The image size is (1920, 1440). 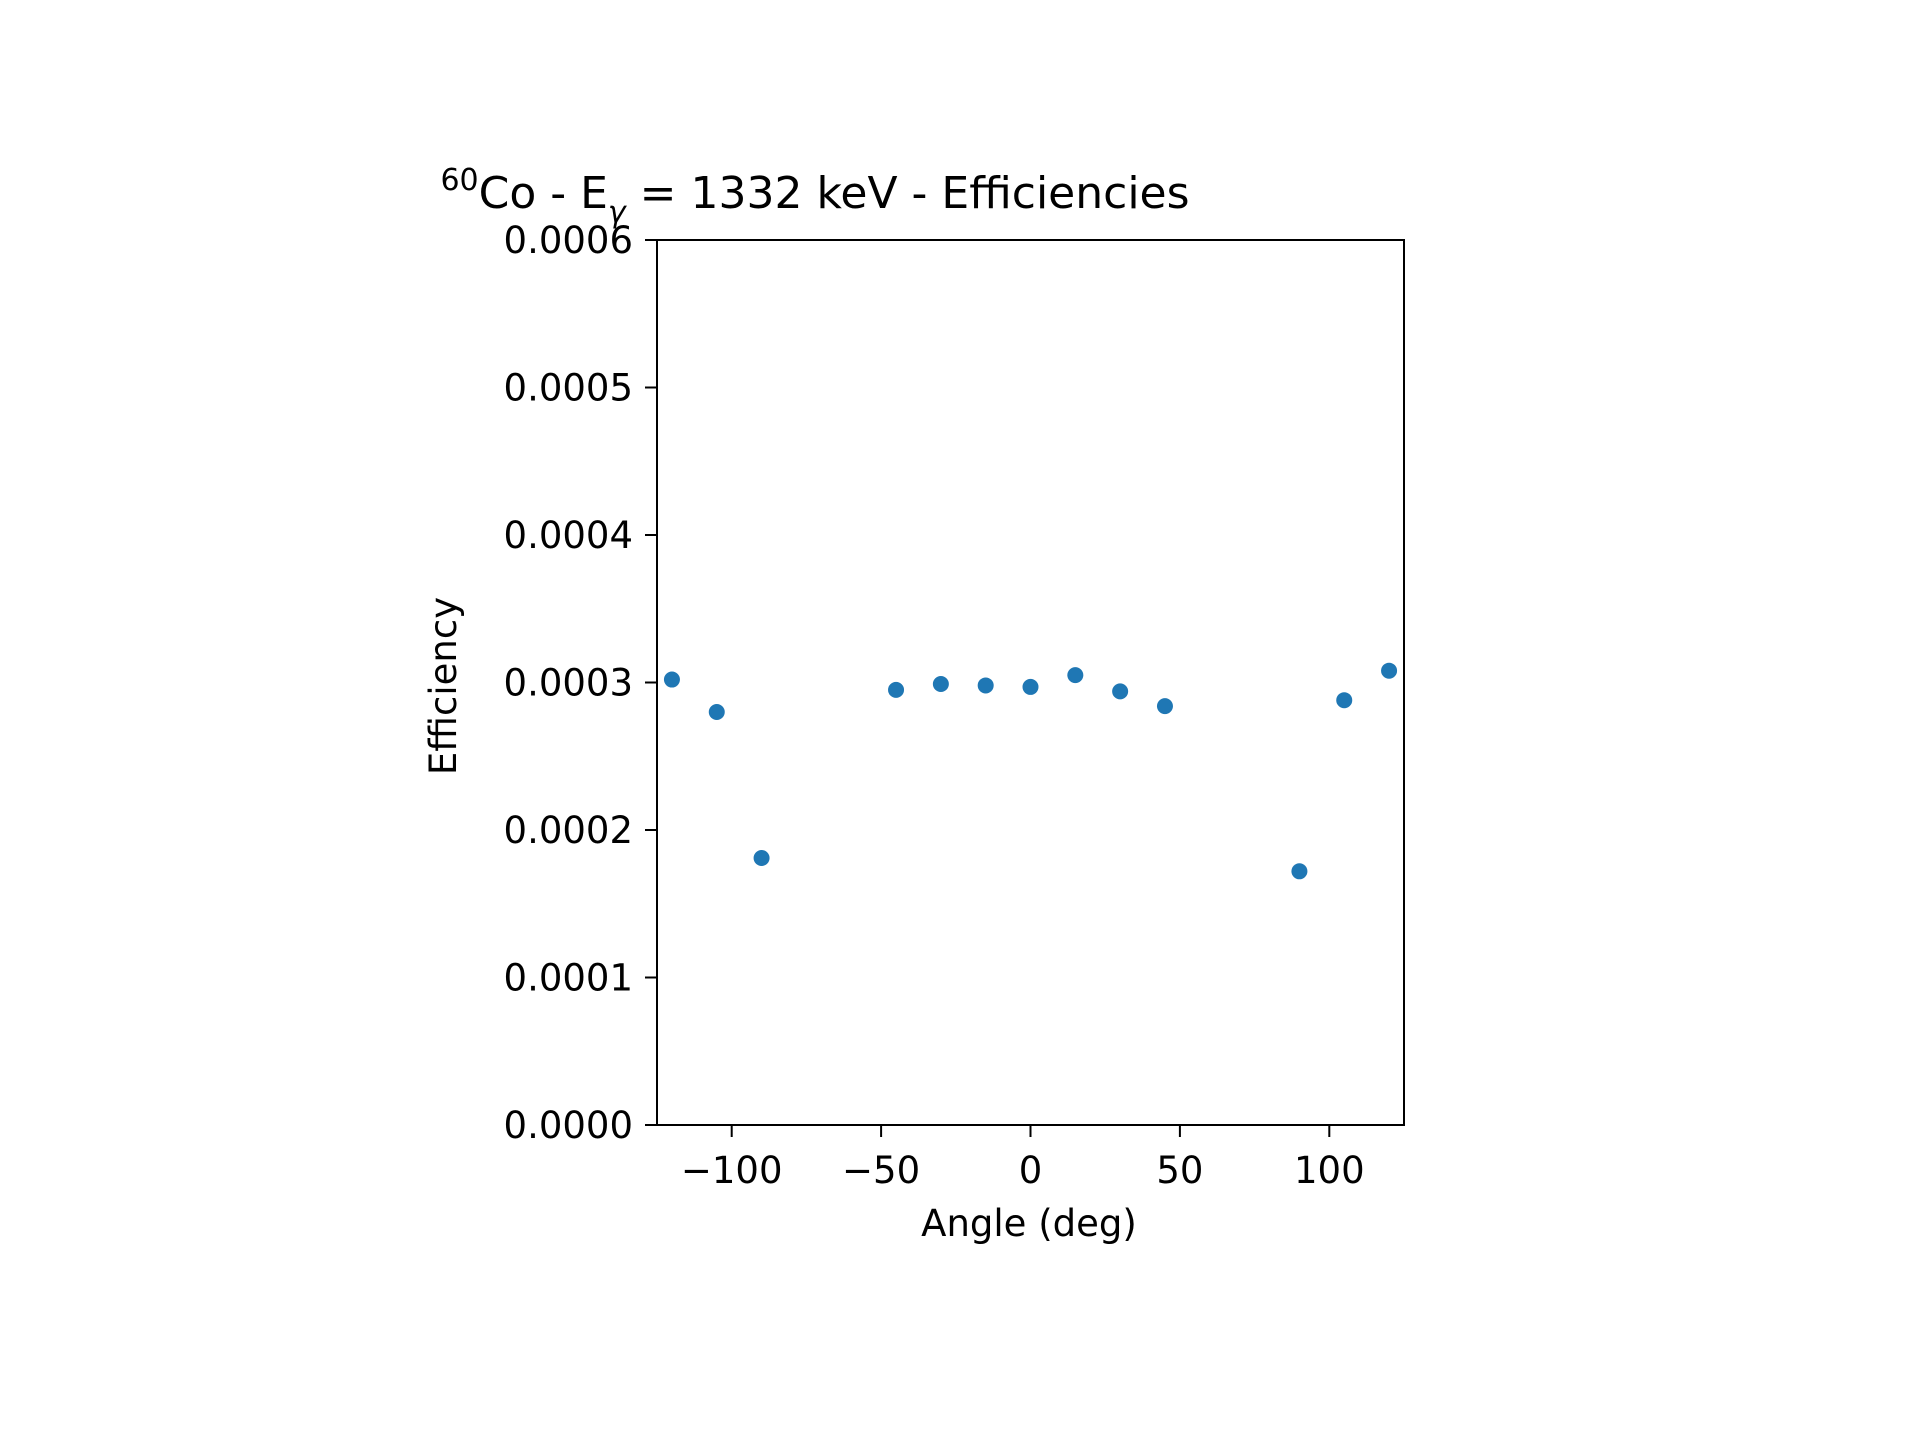 I want to click on chart-title: 60Co - Eγ = 1332 keV - Efficiencies, so click(x=814, y=196).